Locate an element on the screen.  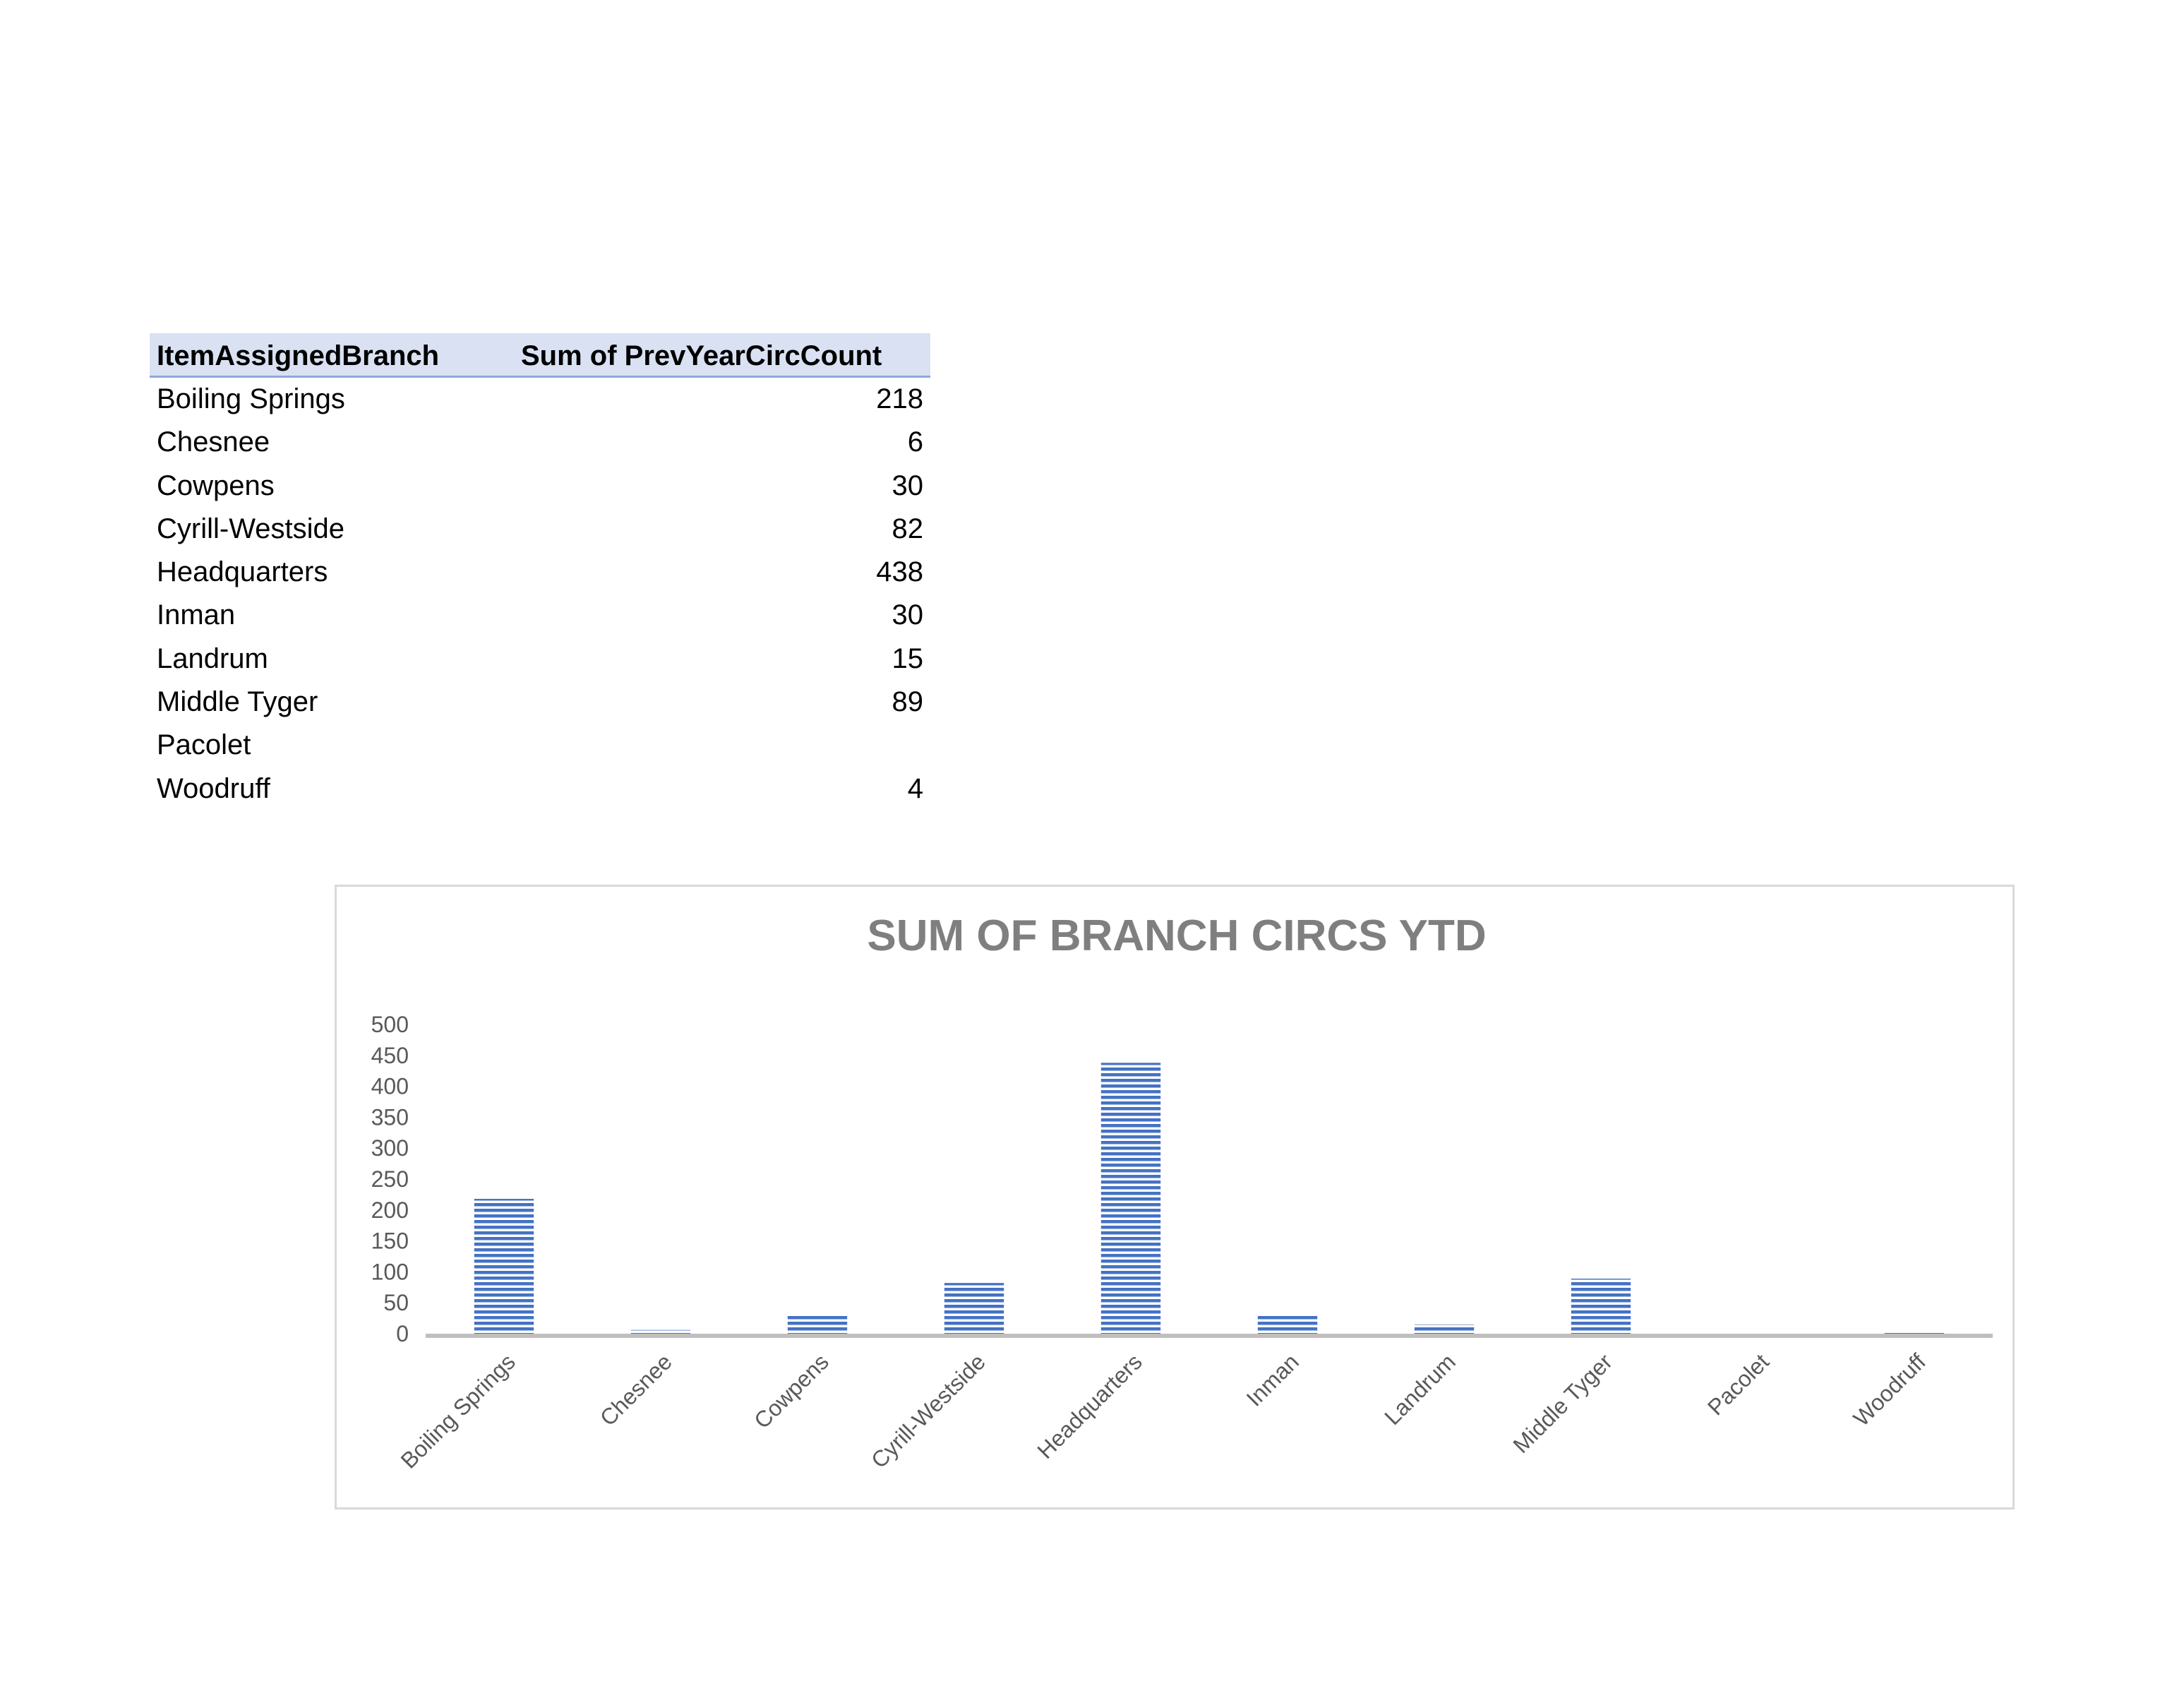
row-branch-label: Pacolet is located at coordinates (204, 745).